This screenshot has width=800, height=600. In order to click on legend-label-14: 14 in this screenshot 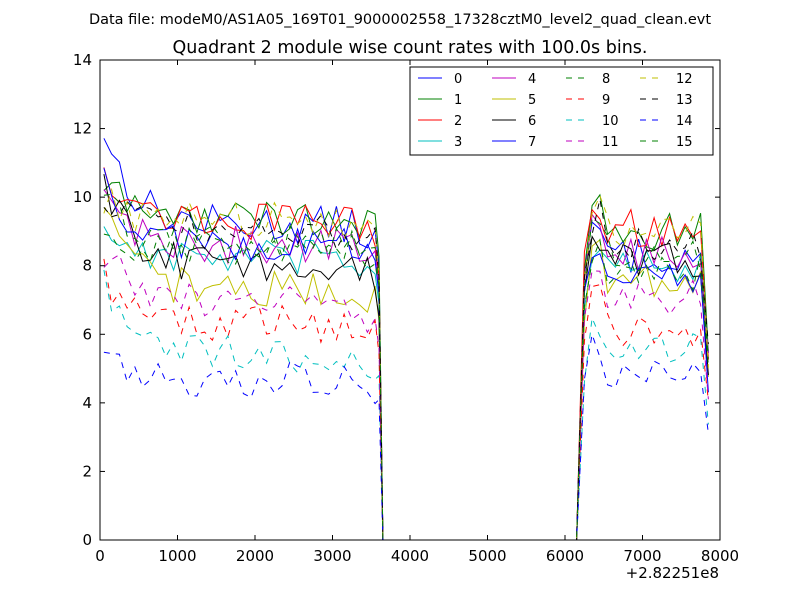, I will do `click(684, 121)`.